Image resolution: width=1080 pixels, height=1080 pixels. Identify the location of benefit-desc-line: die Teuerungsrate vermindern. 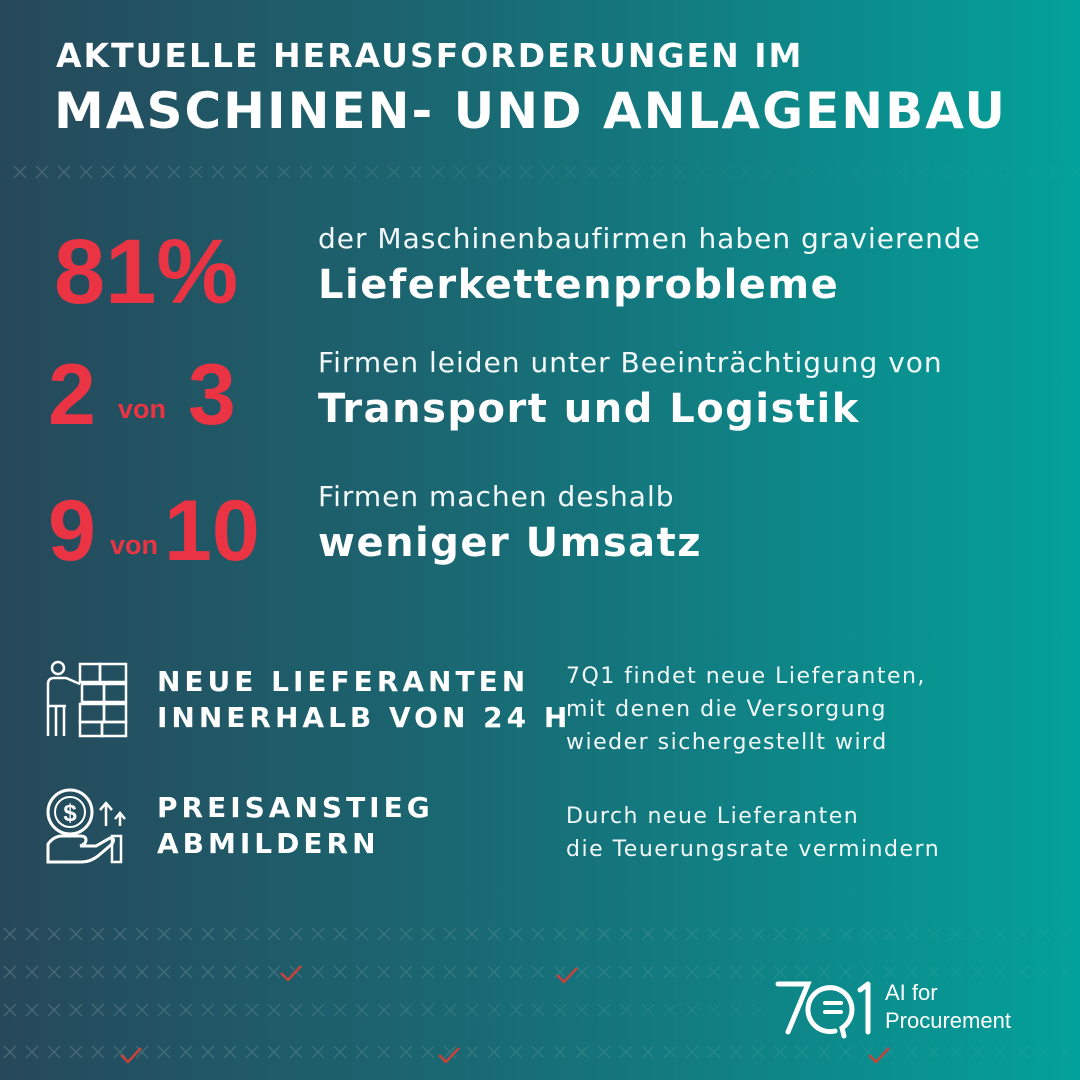
(753, 849).